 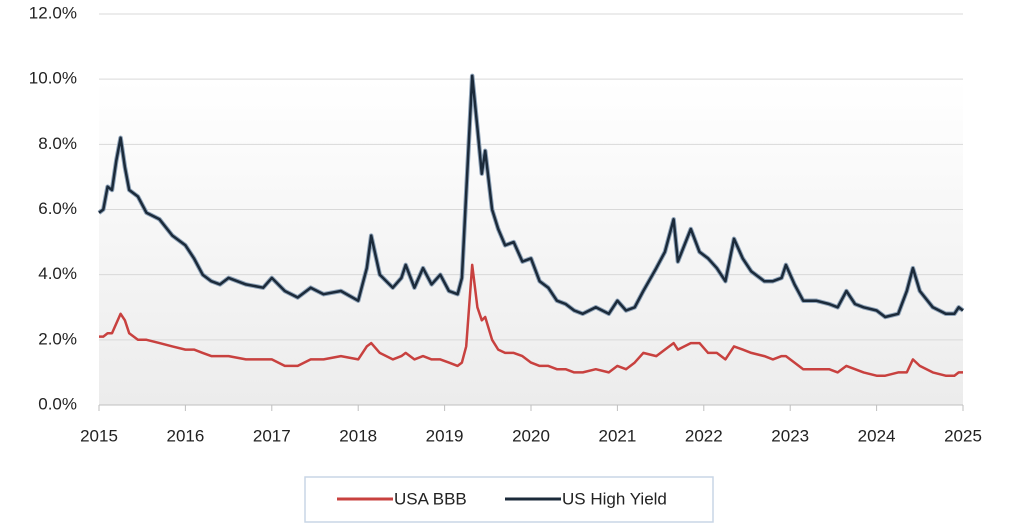 I want to click on y-tick-label: 2.0%, so click(x=57, y=338).